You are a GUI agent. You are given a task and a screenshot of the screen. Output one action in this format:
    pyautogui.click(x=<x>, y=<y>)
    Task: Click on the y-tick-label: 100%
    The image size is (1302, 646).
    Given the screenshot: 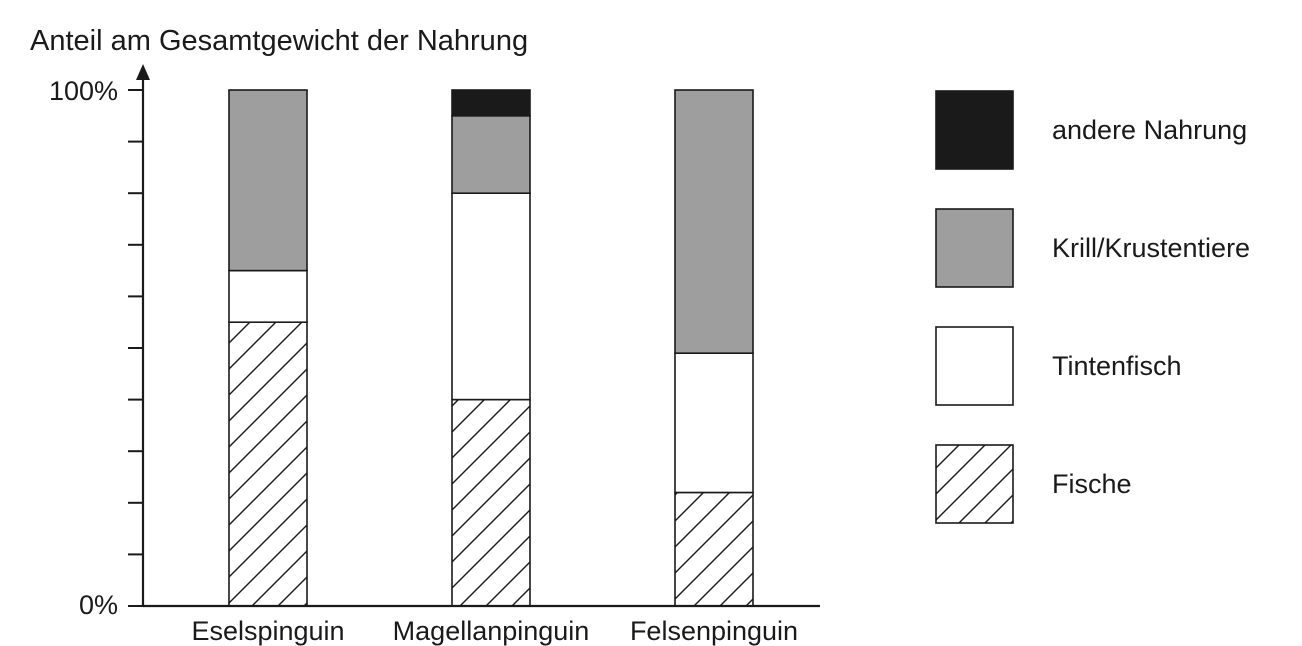 What is the action you would take?
    pyautogui.click(x=83, y=91)
    